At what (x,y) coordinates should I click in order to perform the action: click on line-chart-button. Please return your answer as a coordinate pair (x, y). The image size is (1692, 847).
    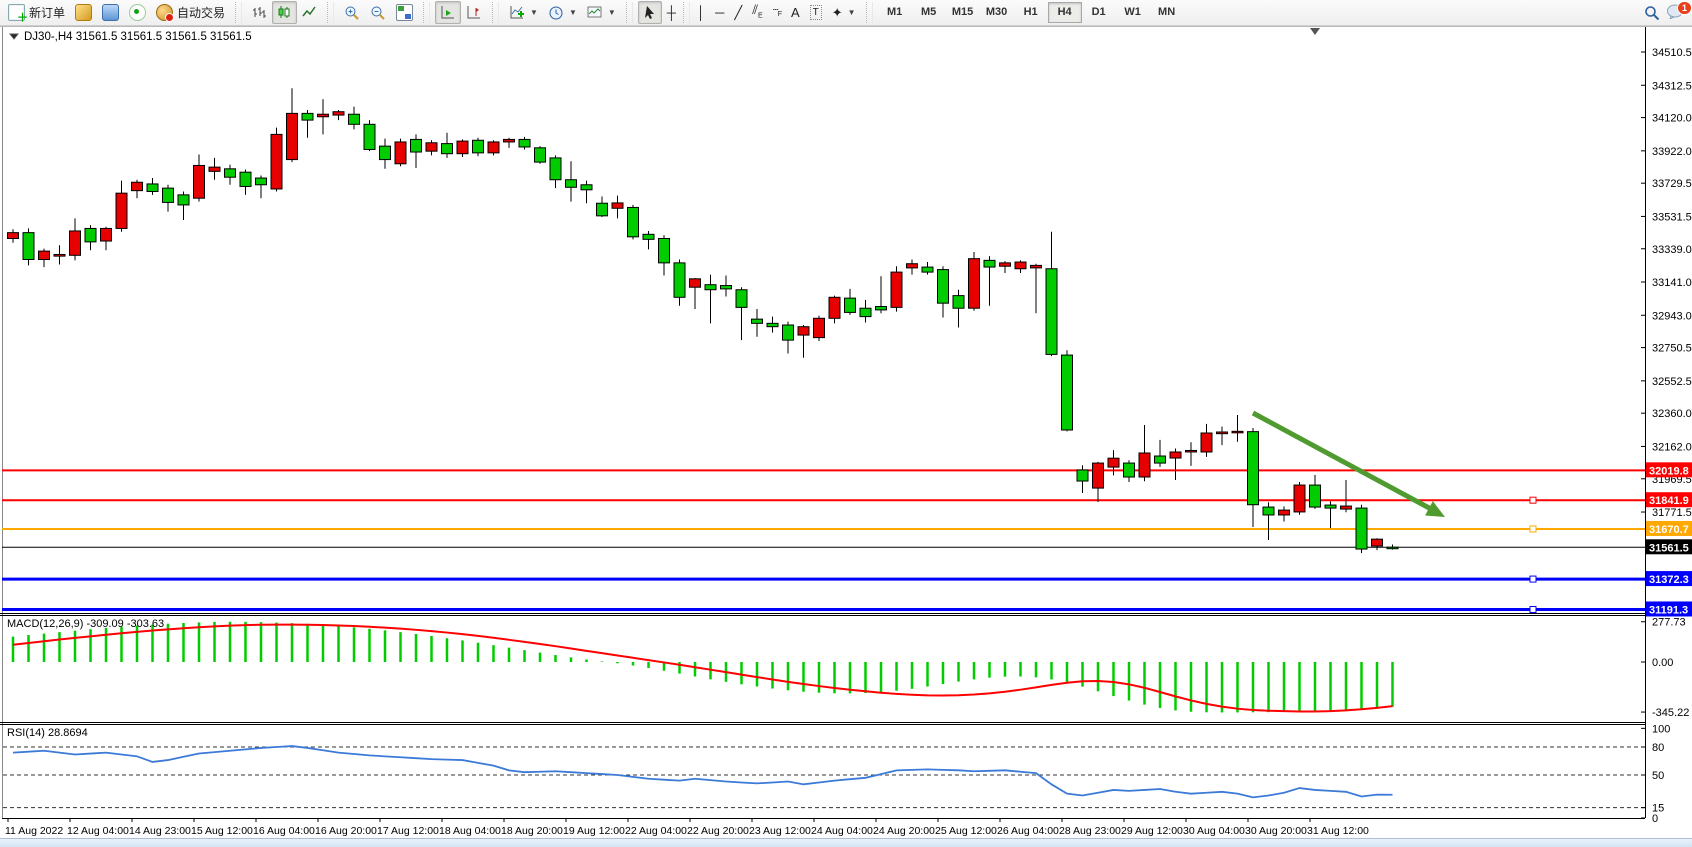
    Looking at the image, I should click on (309, 12).